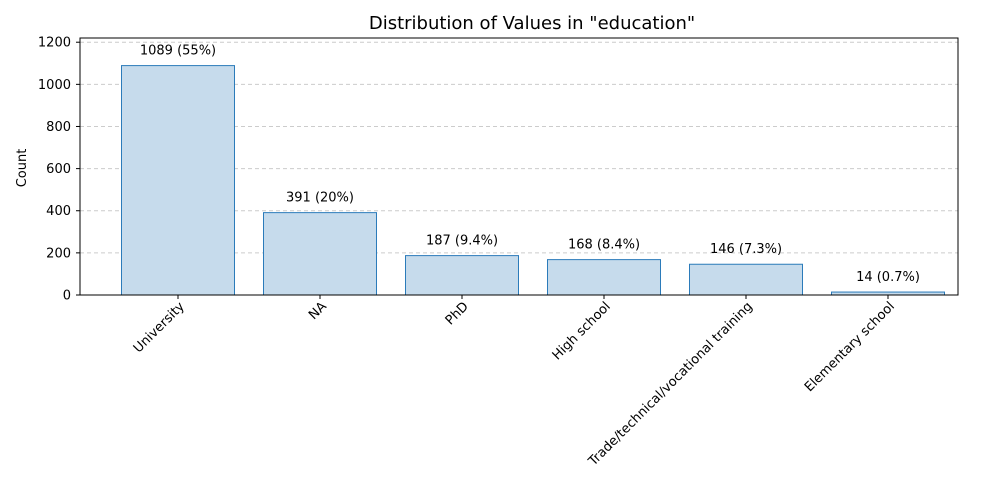  What do you see at coordinates (67, 296) in the screenshot?
I see `y-tick-label: 0` at bounding box center [67, 296].